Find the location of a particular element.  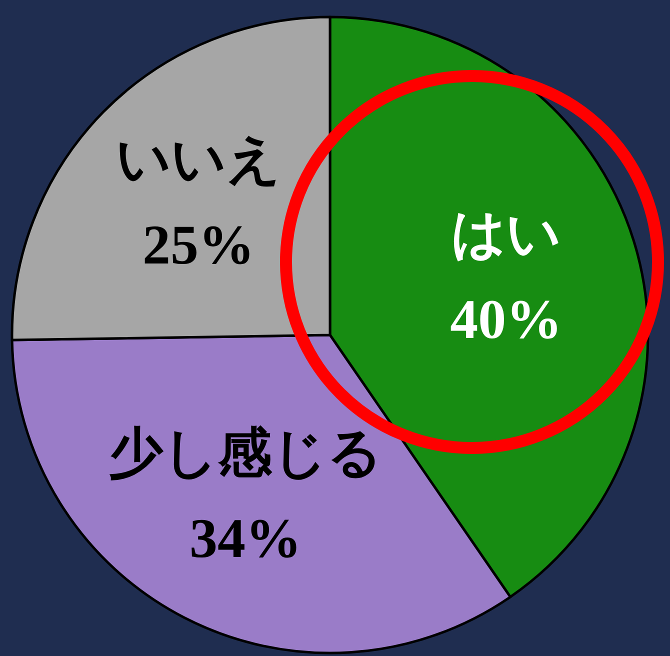

slice-label: はい is located at coordinates (506, 234).